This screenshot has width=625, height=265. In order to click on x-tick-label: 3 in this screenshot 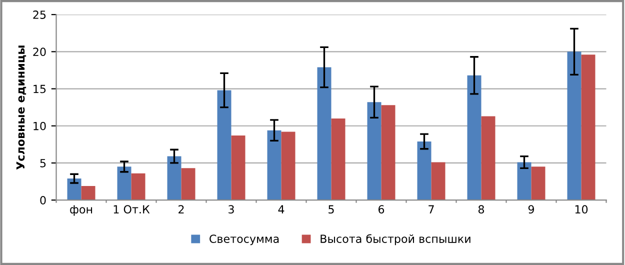, I will do `click(231, 209)`.